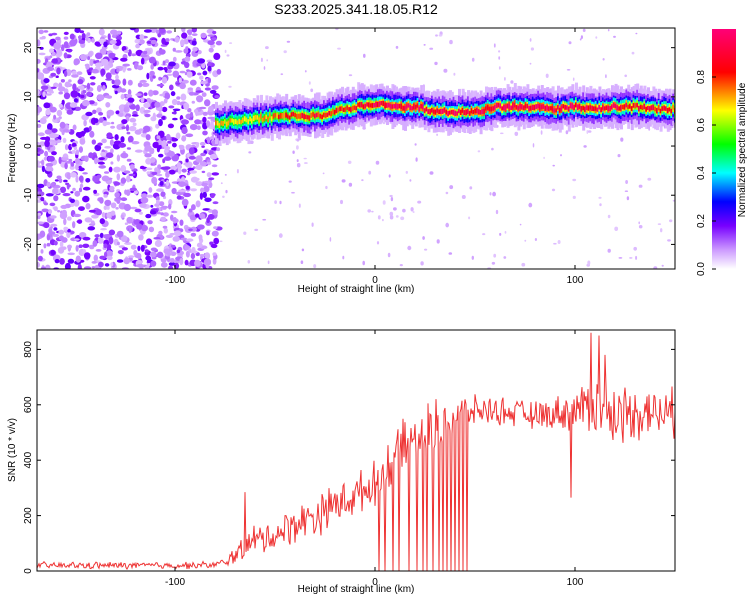 The height and width of the screenshot is (600, 750). What do you see at coordinates (375, 280) in the screenshot?
I see `x-tick-label: 0` at bounding box center [375, 280].